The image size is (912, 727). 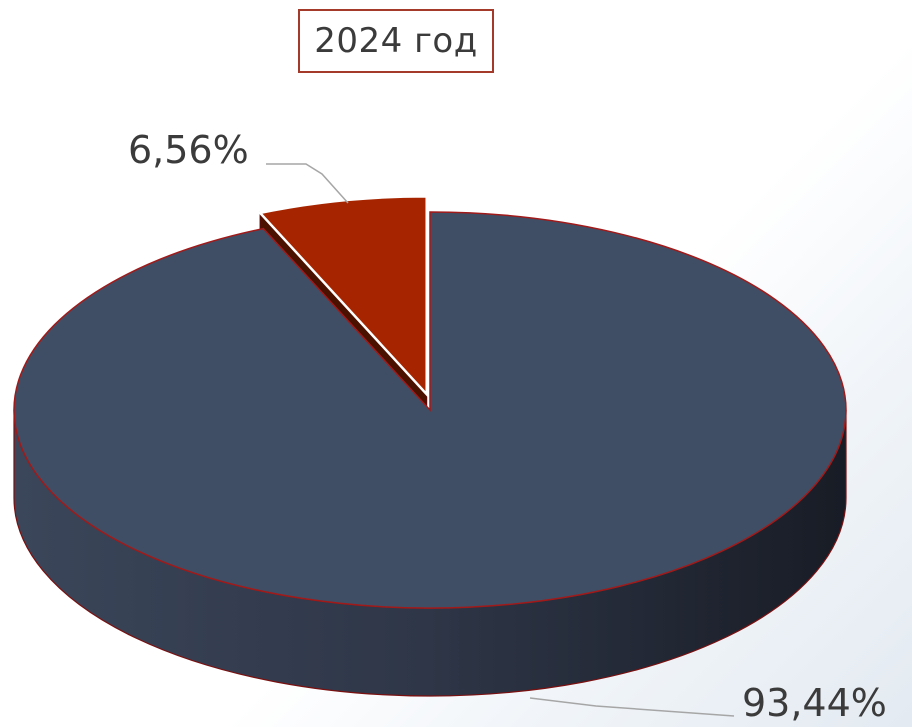 I want to click on chart-title: 2024 год, so click(x=396, y=41).